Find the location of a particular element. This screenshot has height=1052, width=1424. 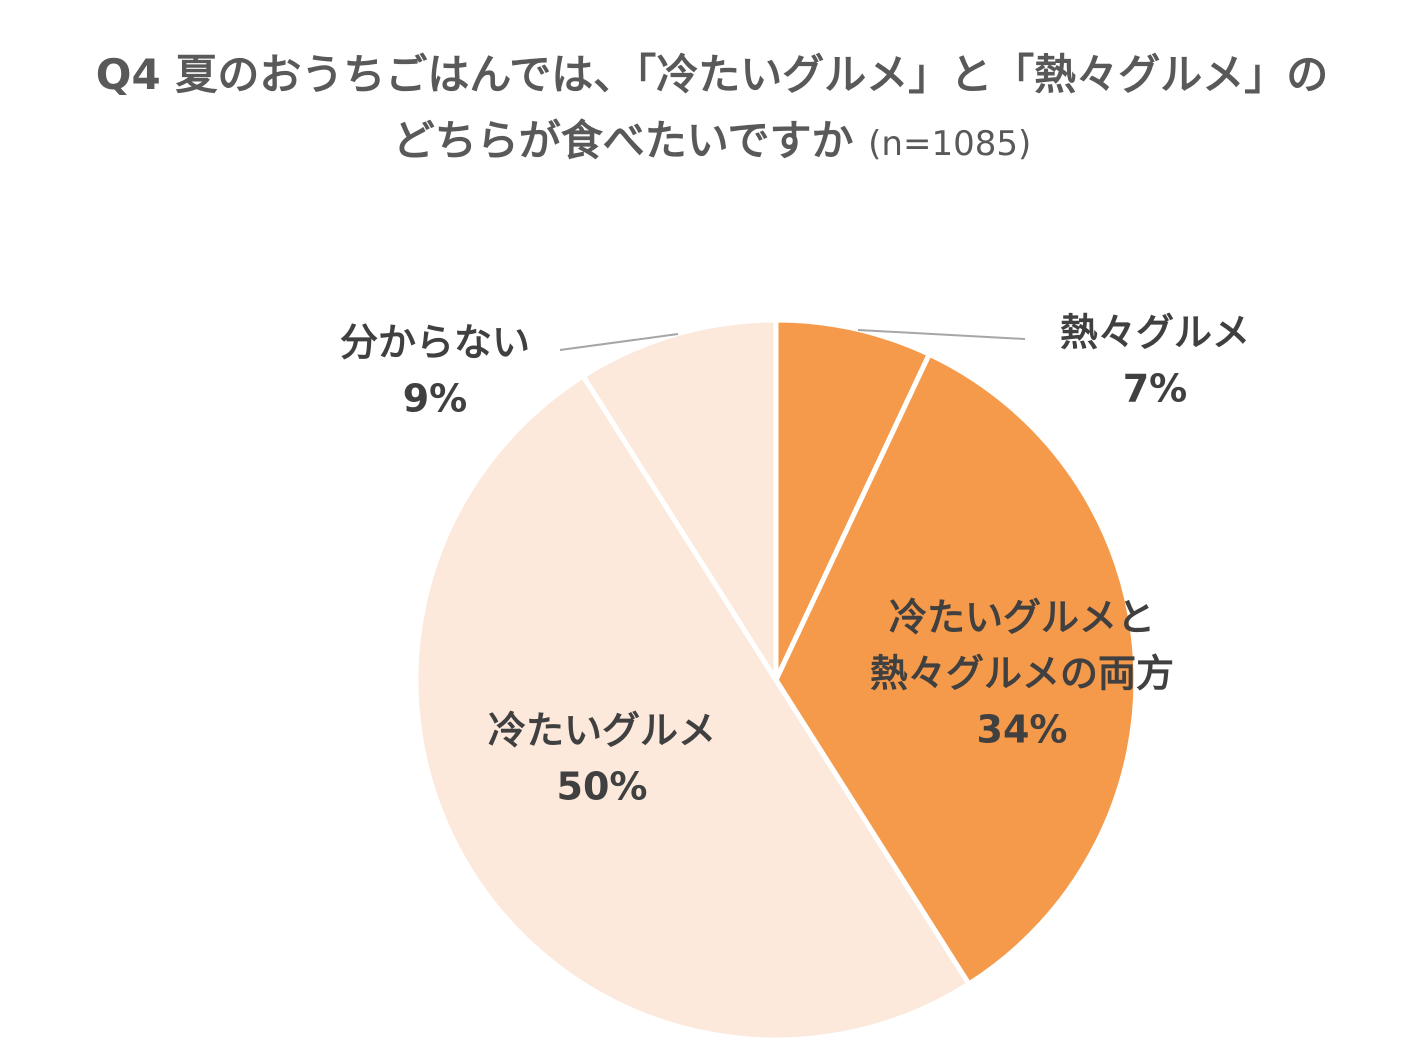

slice-label-slice-2-line-2: 熱々グルメの両方 is located at coordinates (1022, 674).